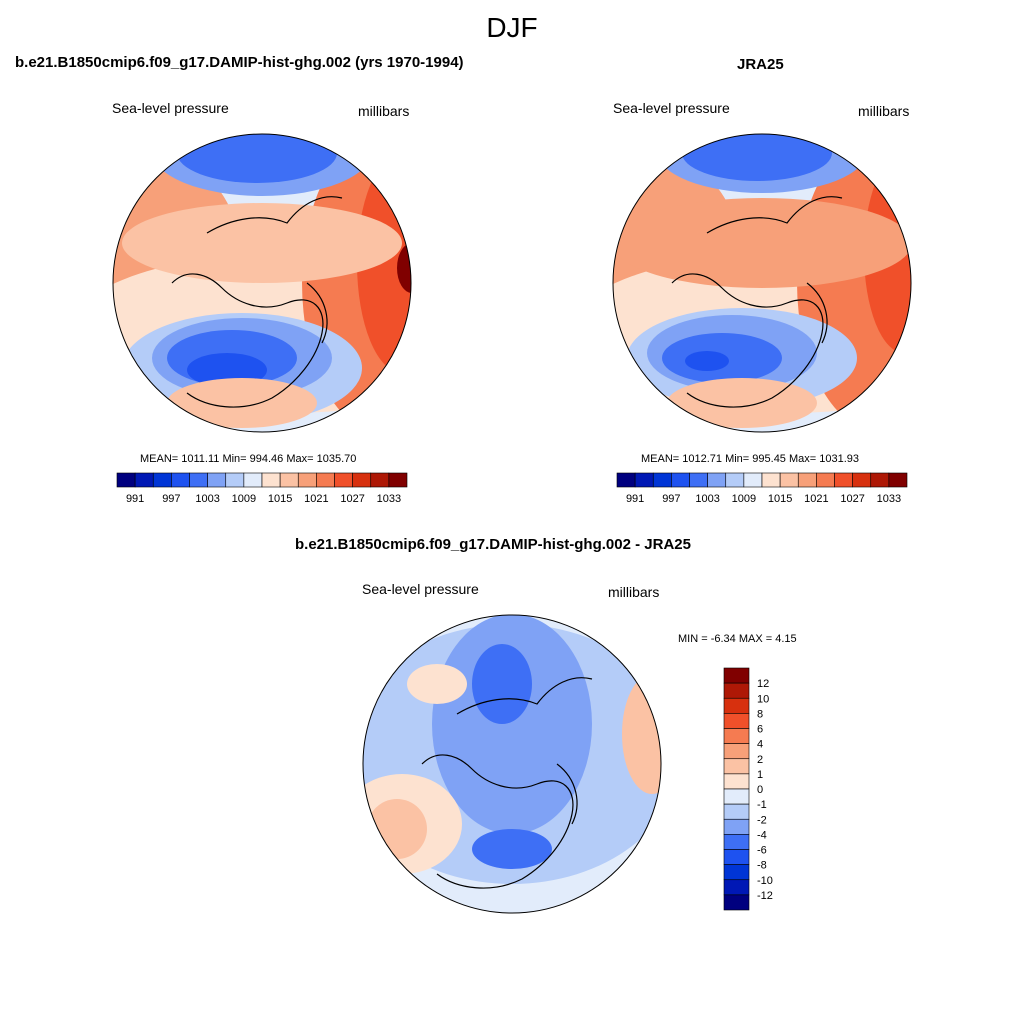  I want to click on panel3-stats: MIN = -6.34 MAX = 4.15, so click(737, 639).